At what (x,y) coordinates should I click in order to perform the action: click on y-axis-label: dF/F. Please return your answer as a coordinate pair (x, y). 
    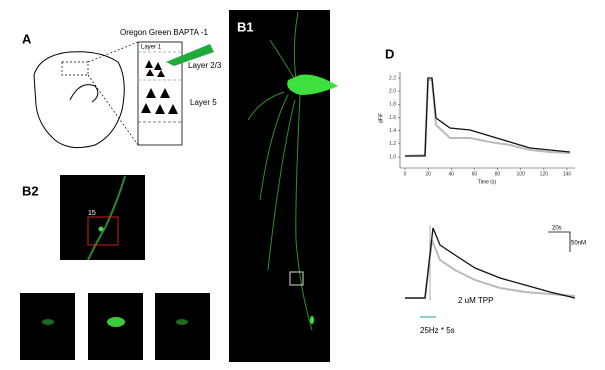
    Looking at the image, I should click on (381, 118).